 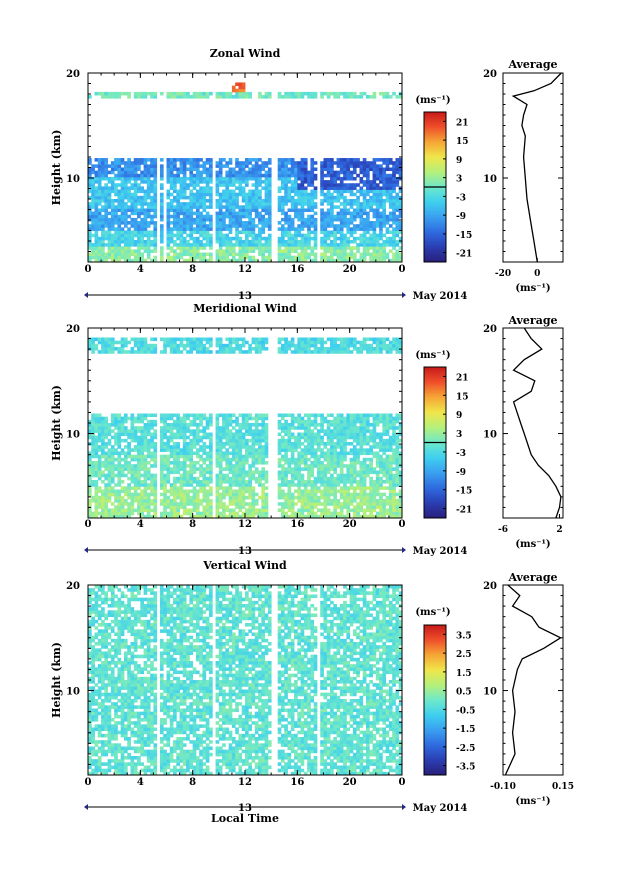 What do you see at coordinates (435, 153) in the screenshot?
I see `colorbar-swatch` at bounding box center [435, 153].